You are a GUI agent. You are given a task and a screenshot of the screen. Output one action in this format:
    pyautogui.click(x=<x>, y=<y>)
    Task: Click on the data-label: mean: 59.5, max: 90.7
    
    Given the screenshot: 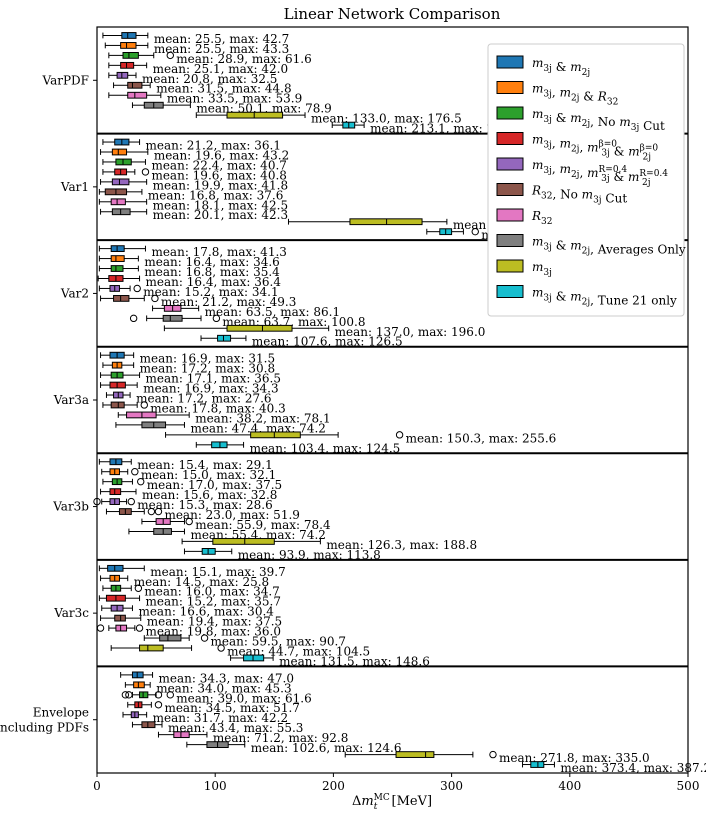 What is the action you would take?
    pyautogui.click(x=278, y=642)
    